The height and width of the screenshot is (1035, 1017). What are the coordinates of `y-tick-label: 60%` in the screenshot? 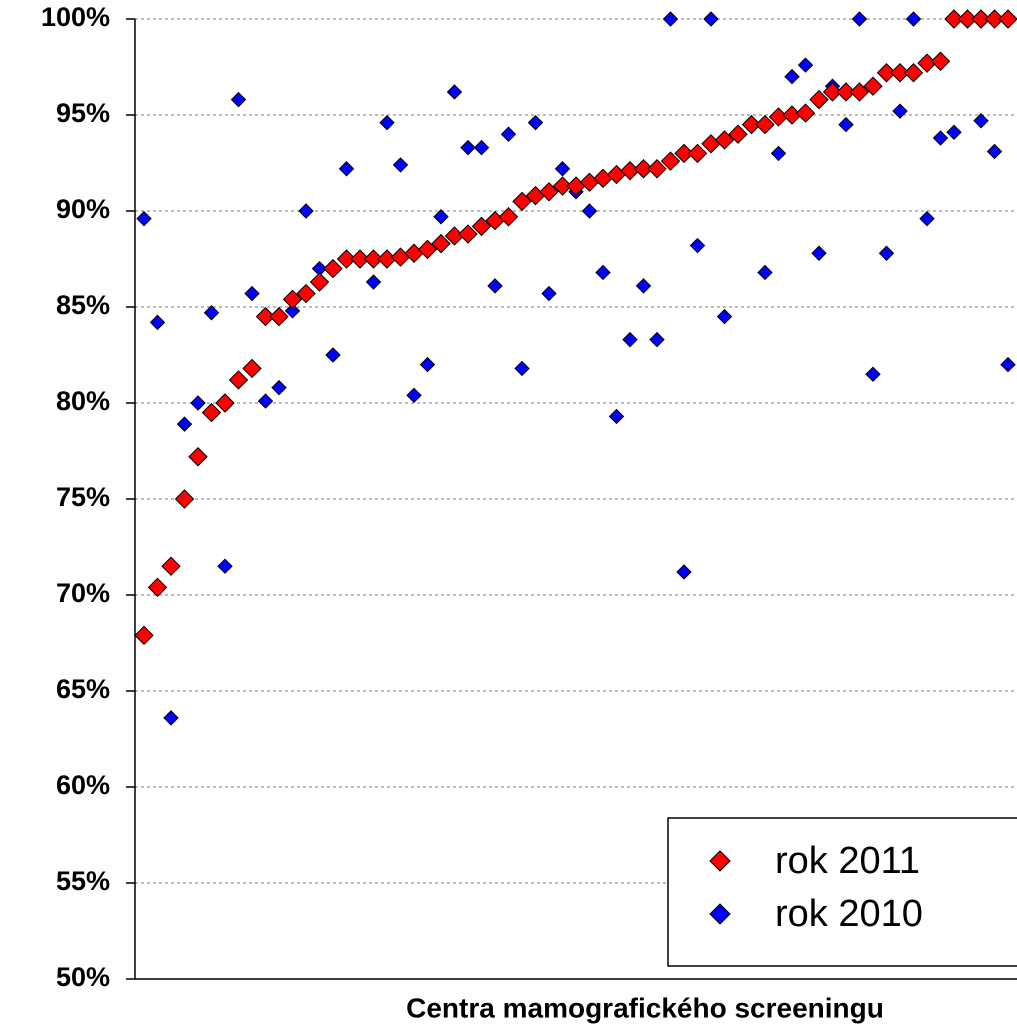 It's located at (83, 785).